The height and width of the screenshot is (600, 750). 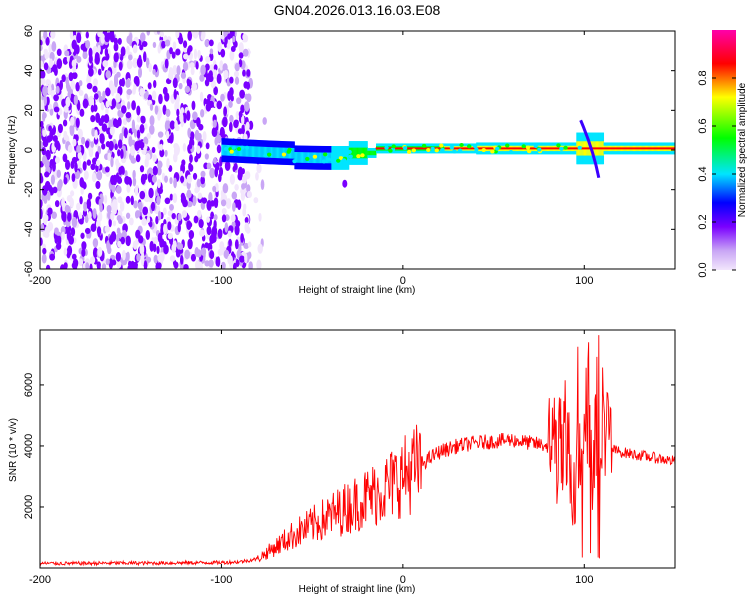 What do you see at coordinates (29, 110) in the screenshot?
I see `y-tick-label: 20` at bounding box center [29, 110].